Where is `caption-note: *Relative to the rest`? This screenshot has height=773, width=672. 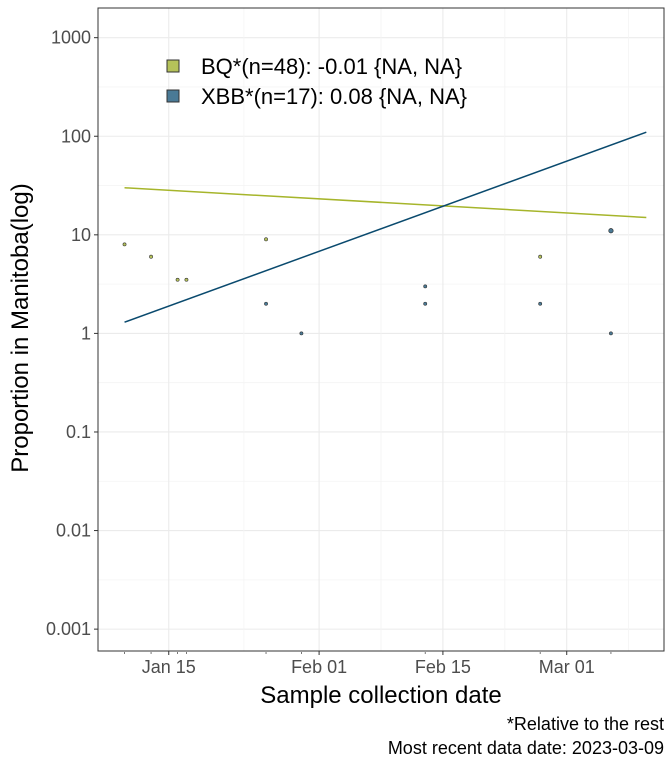
caption-note: *Relative to the rest is located at coordinates (585, 724).